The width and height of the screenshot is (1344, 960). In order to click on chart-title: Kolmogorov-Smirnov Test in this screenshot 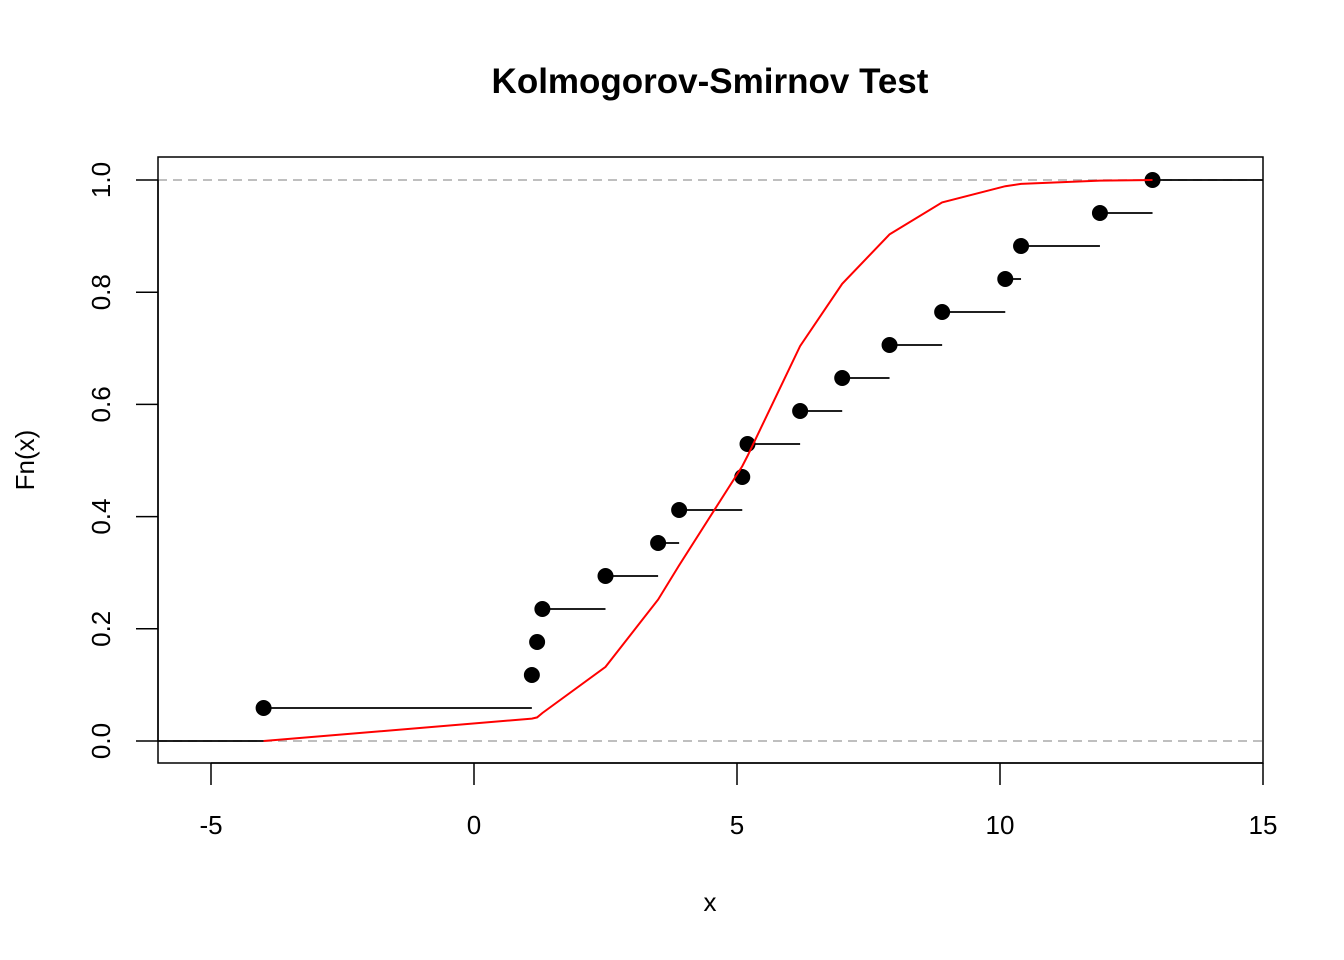, I will do `click(710, 81)`.